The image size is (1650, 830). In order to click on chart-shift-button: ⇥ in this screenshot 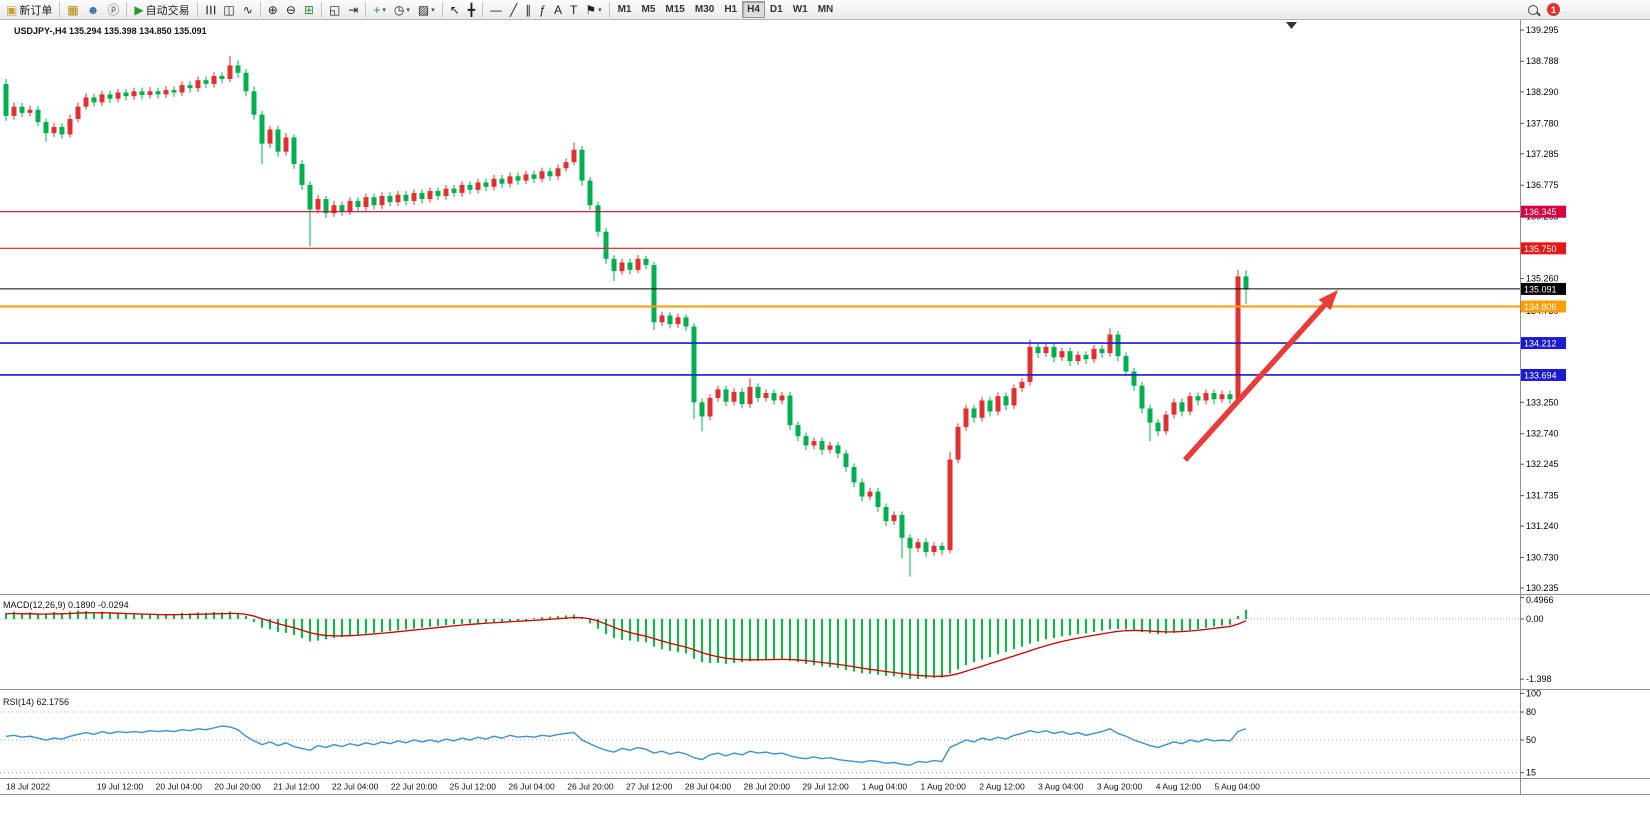, I will do `click(353, 9)`.